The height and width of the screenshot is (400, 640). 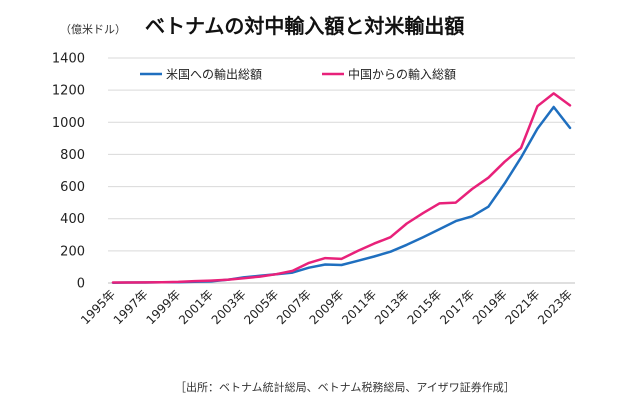 What do you see at coordinates (68, 91) in the screenshot?
I see `y-tick-label: 1200` at bounding box center [68, 91].